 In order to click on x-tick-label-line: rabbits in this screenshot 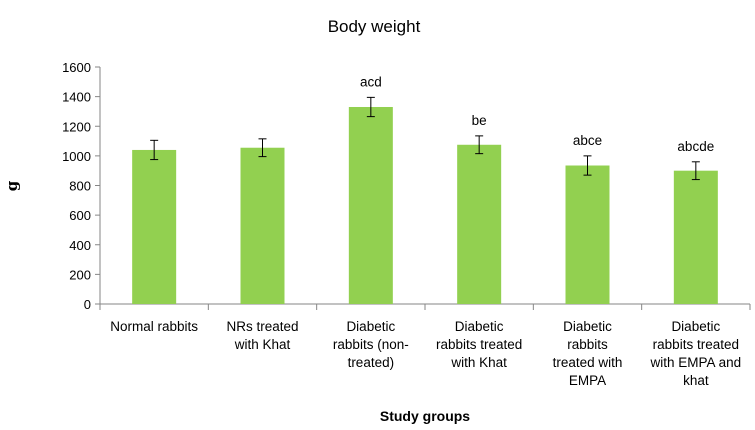, I will do `click(587, 344)`.